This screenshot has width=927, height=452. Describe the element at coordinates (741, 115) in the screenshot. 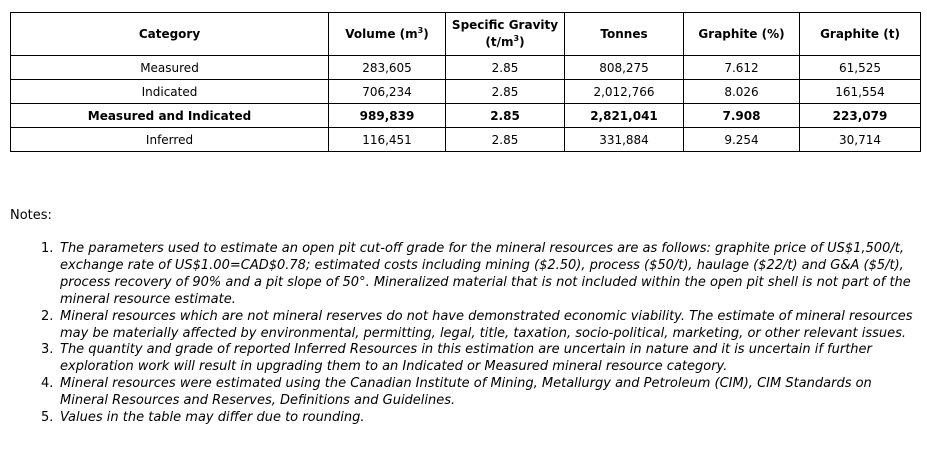

I see `cell-graphite-pct: 7.908` at that location.